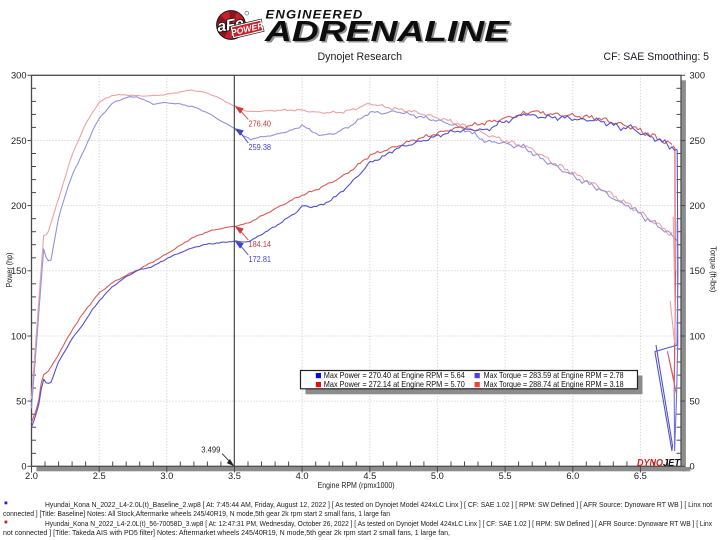 The image size is (720, 540). What do you see at coordinates (640, 476) in the screenshot?
I see `svg-text: 6.5` at bounding box center [640, 476].